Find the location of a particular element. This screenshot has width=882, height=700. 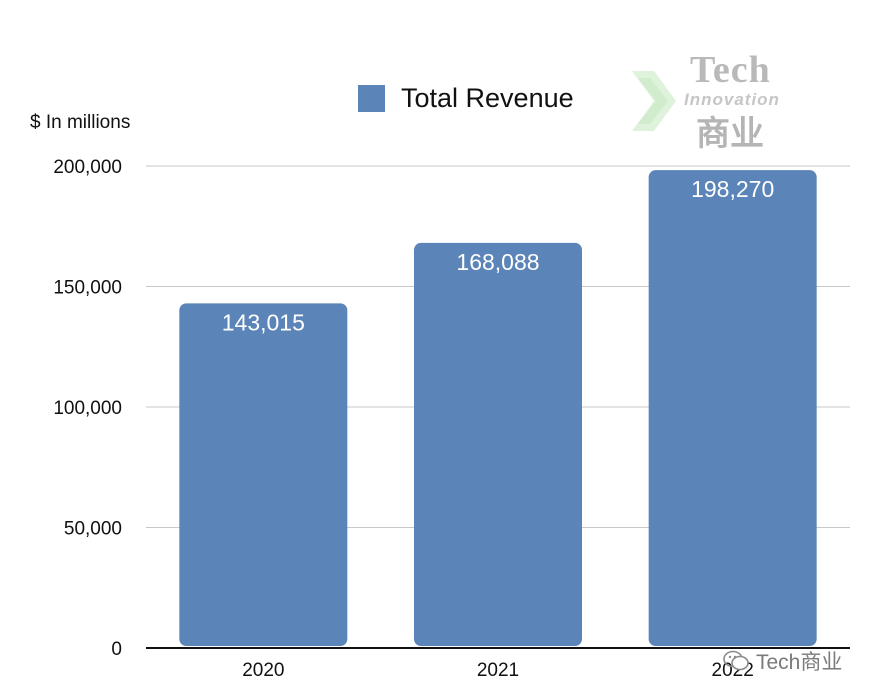

legend-swatch is located at coordinates (371, 98).